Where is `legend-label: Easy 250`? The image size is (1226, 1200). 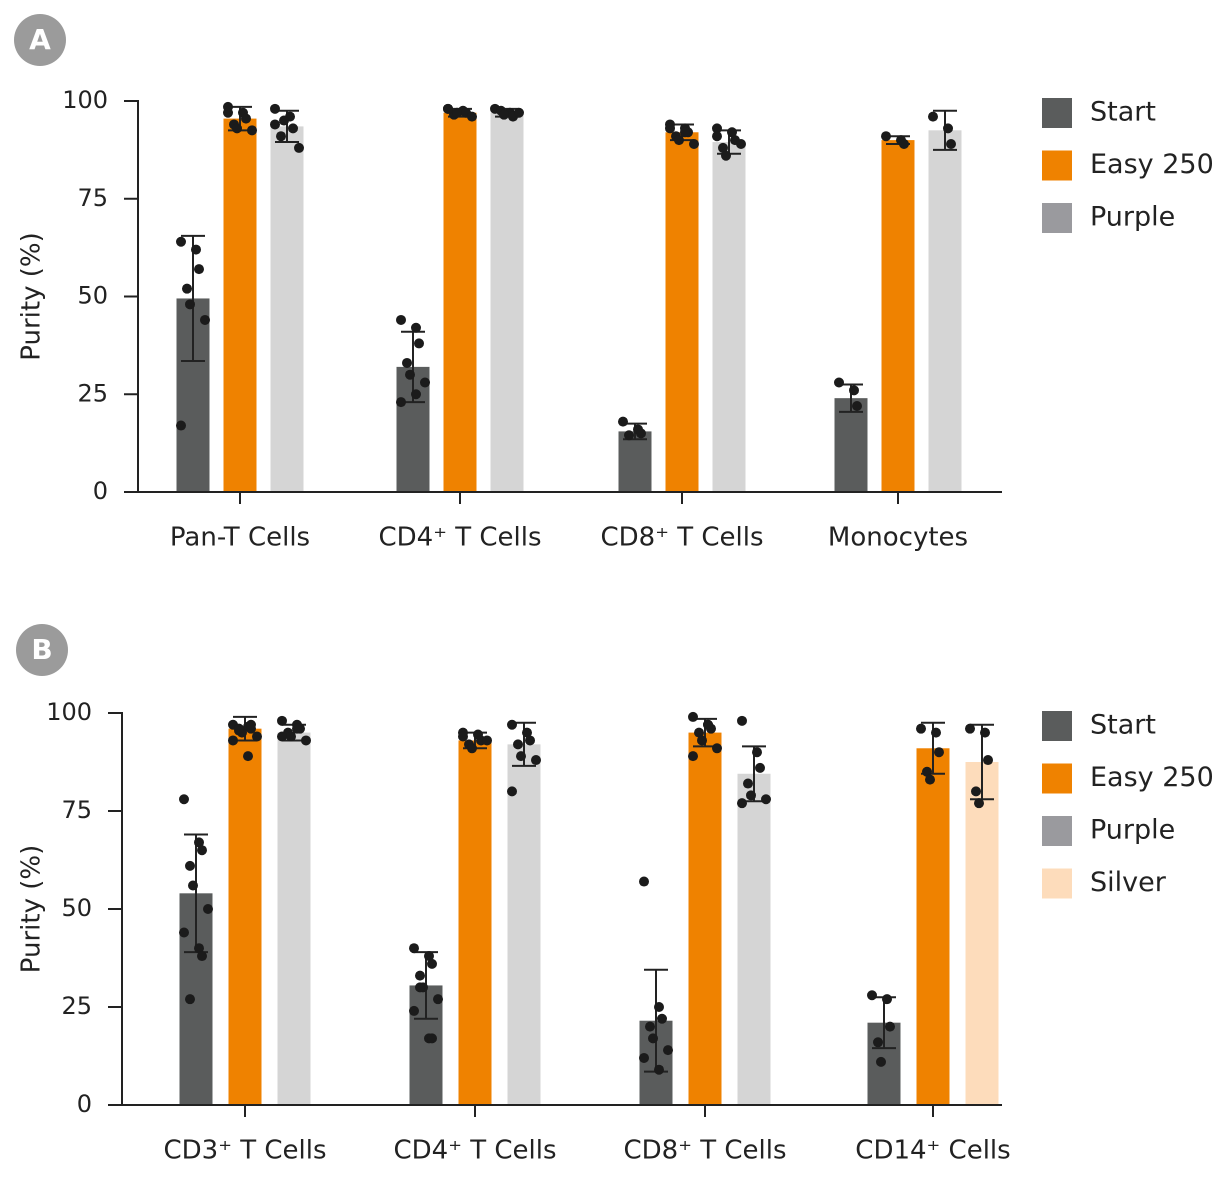
legend-label: Easy 250 is located at coordinates (1152, 777).